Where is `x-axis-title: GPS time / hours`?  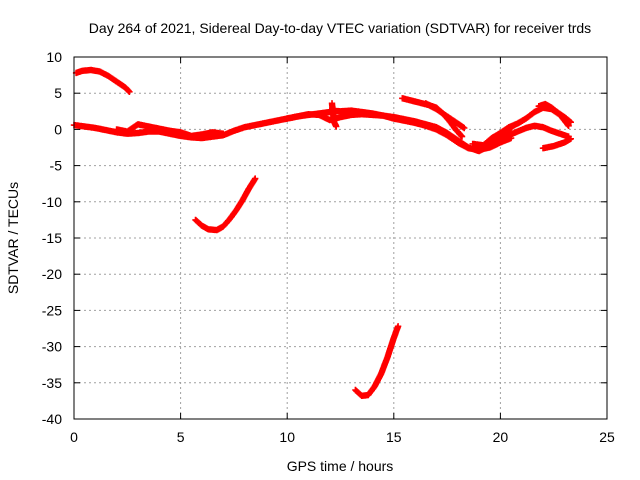
x-axis-title: GPS time / hours is located at coordinates (340, 466).